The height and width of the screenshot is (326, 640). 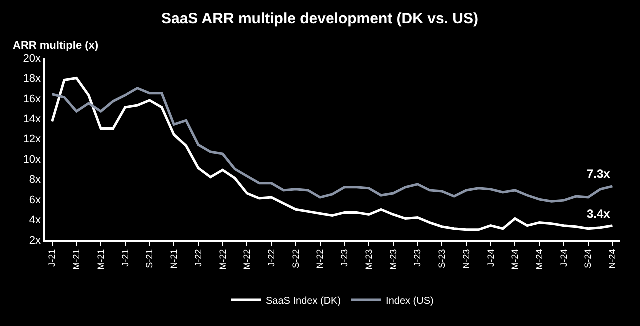 I want to click on y-tick-label: 12x, so click(x=32, y=140).